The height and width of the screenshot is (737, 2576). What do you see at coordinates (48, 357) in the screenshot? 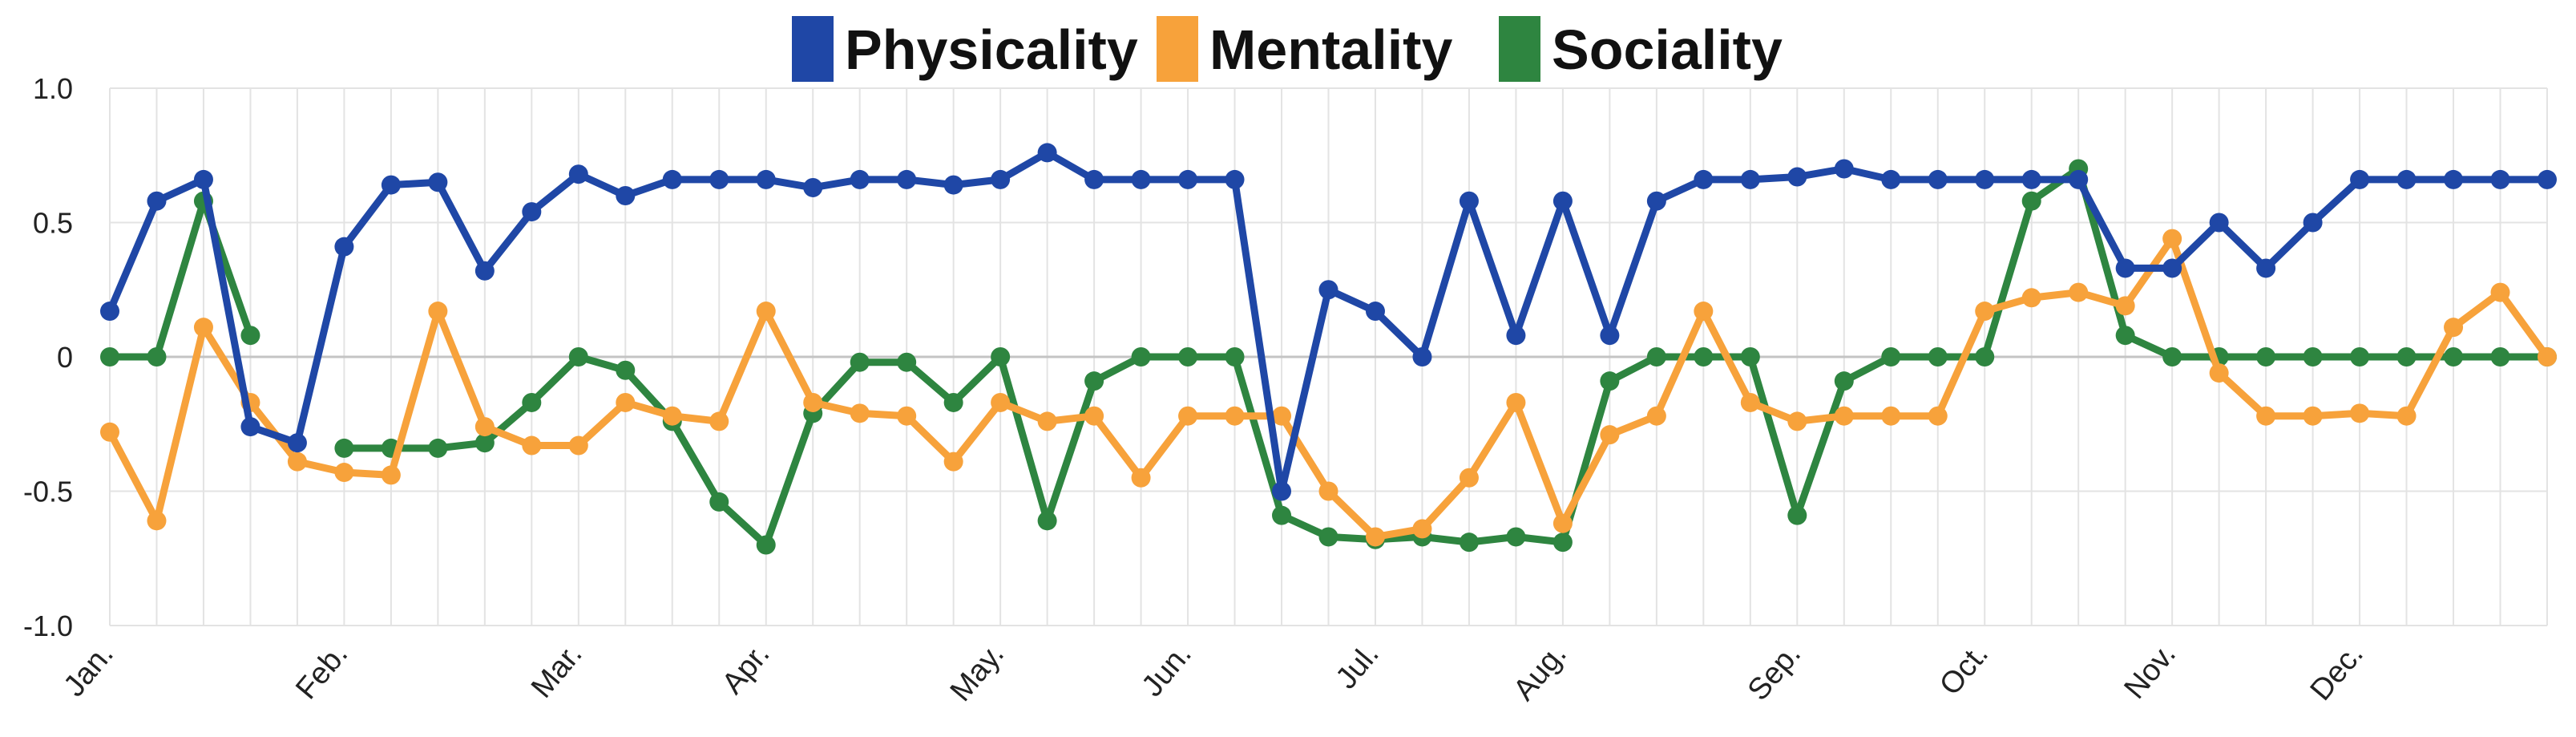
I see `y-axis: 1.0 0.5 0 -0.5 -1.0` at bounding box center [48, 357].